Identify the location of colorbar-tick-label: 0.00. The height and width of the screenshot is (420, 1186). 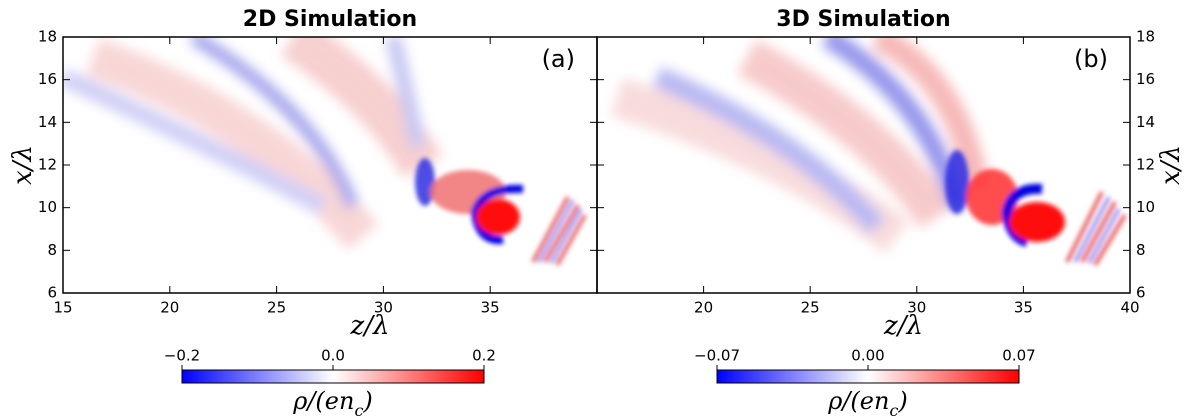
(867, 356).